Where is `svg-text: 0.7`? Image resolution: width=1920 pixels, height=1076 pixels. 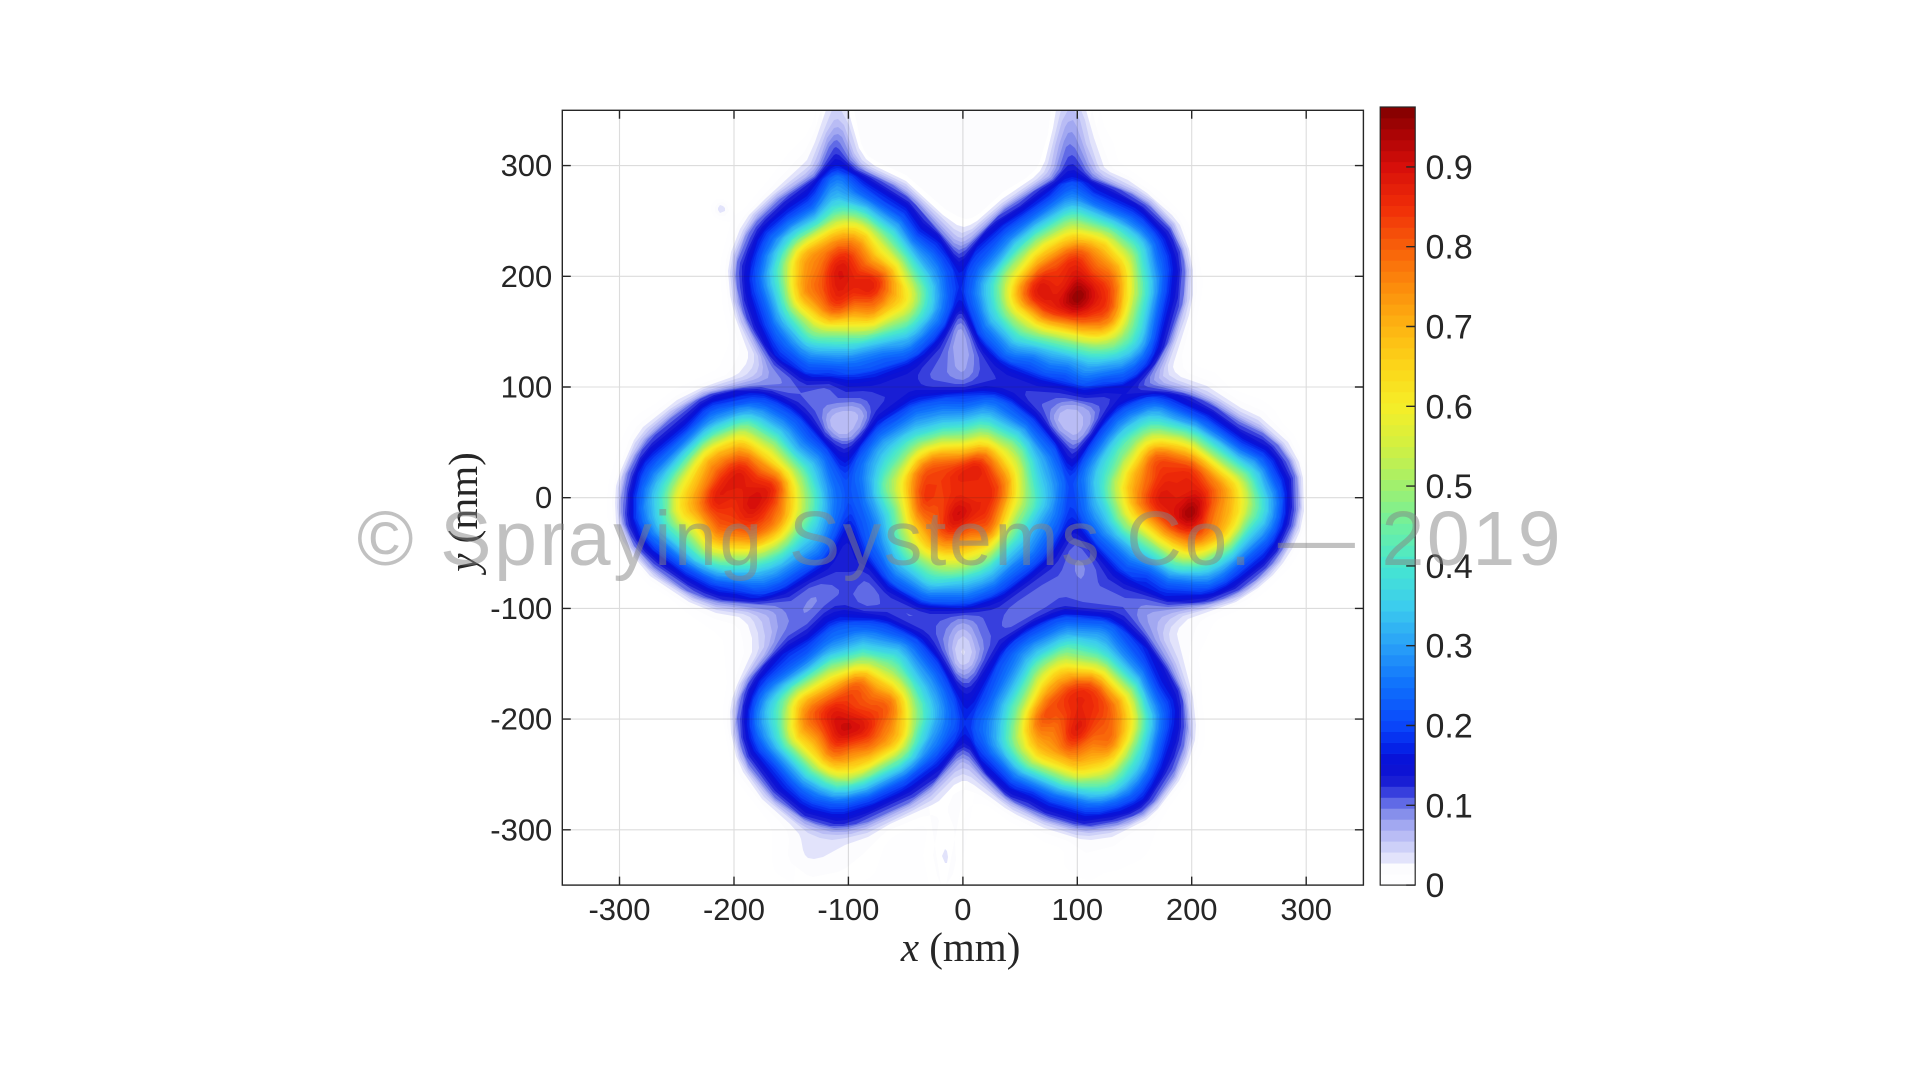
svg-text: 0.7 is located at coordinates (1449, 328).